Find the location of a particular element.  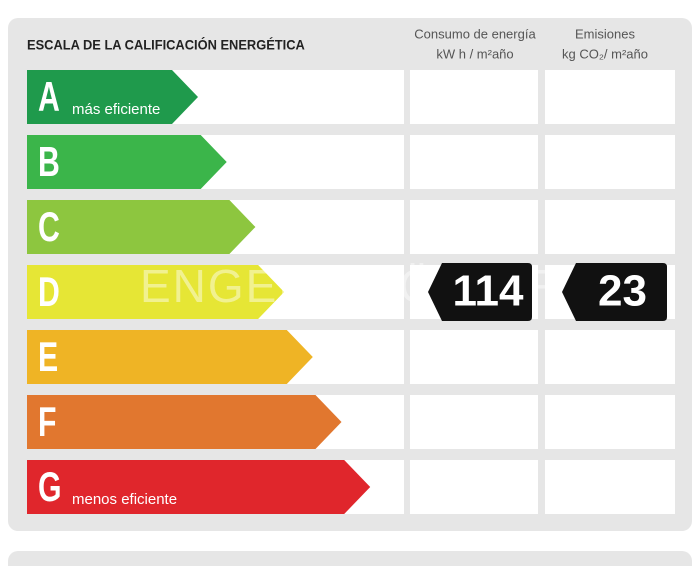

rating-label: más eficiente is located at coordinates (116, 109).